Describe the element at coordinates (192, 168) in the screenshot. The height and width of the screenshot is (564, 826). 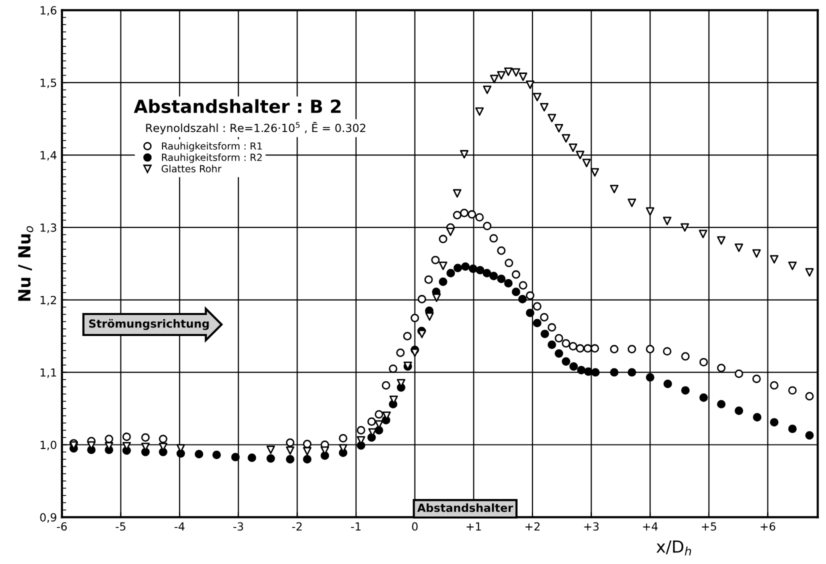
I see `legend-label: Glattes Rohr` at that location.